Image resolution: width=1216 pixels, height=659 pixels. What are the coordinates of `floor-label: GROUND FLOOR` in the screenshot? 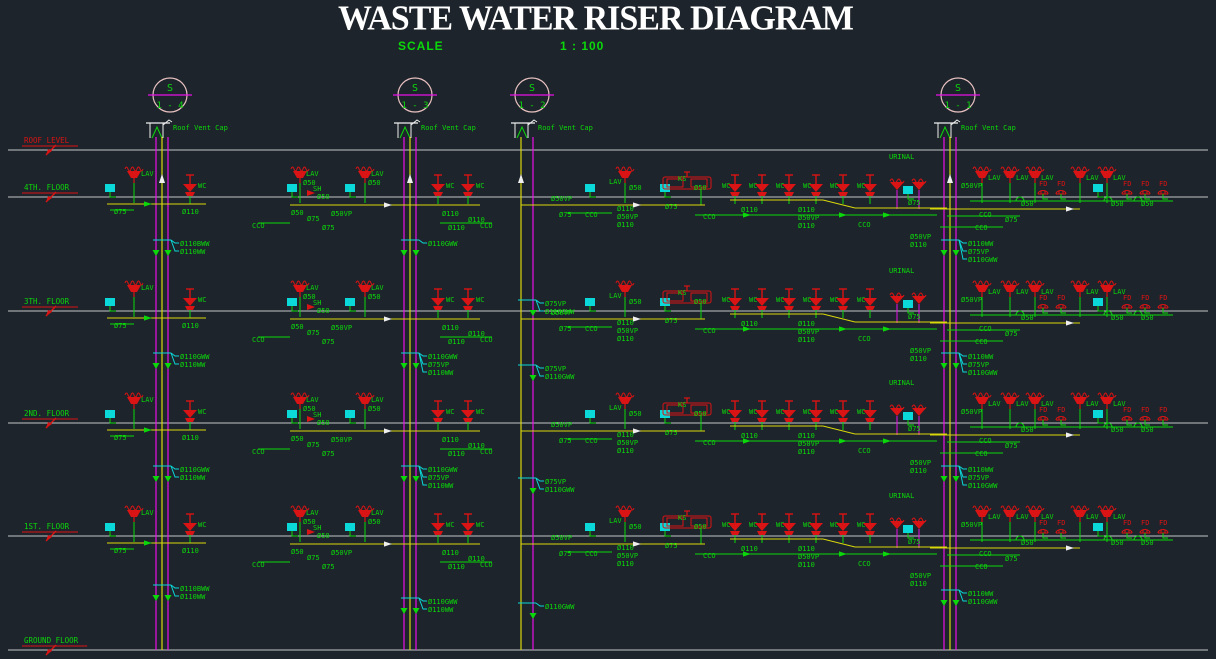 It's located at (51, 640).